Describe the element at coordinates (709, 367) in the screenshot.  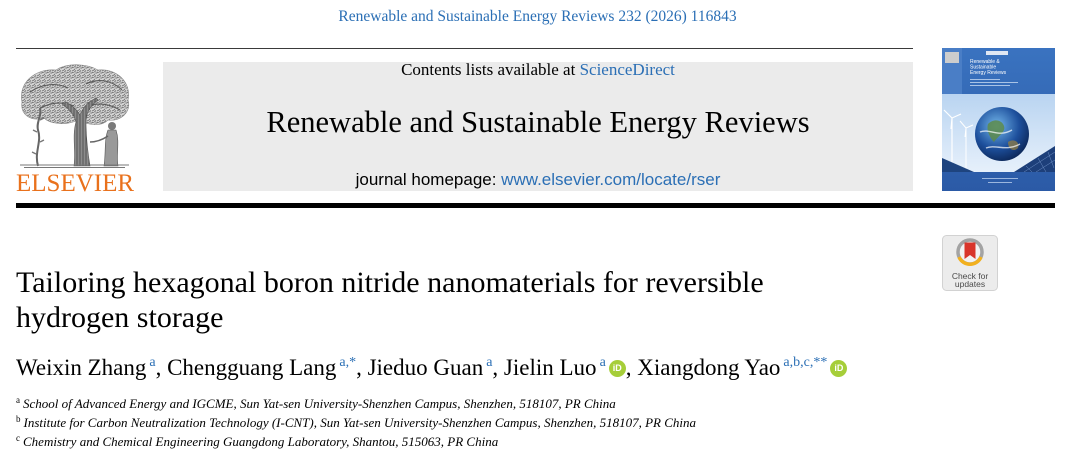
I see `author-name: Xiangdong Yao` at that location.